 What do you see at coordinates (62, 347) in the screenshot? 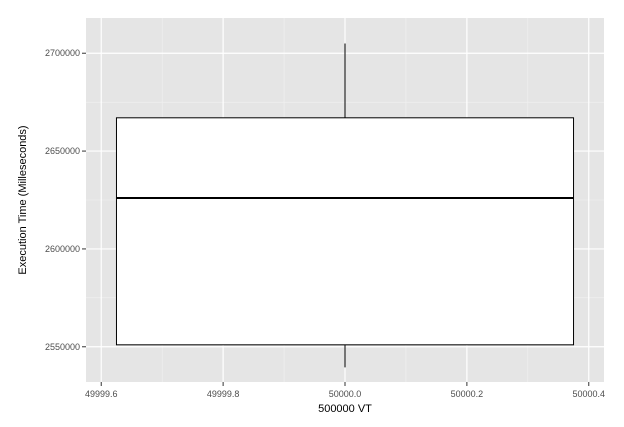
I see `y-tick-label: 2550000` at bounding box center [62, 347].